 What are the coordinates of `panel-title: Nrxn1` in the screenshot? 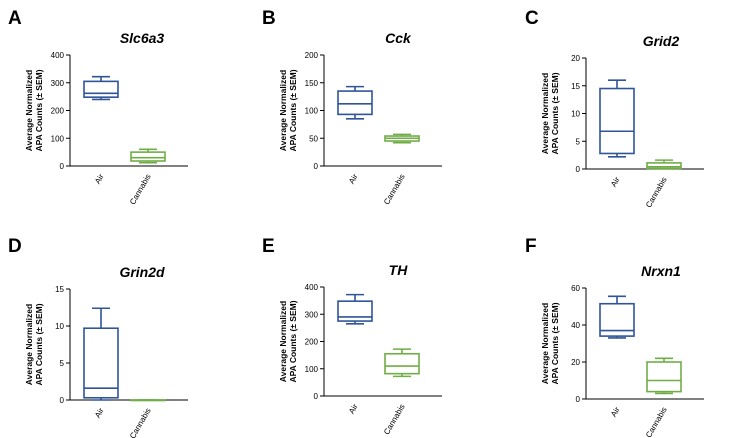 It's located at (661, 271).